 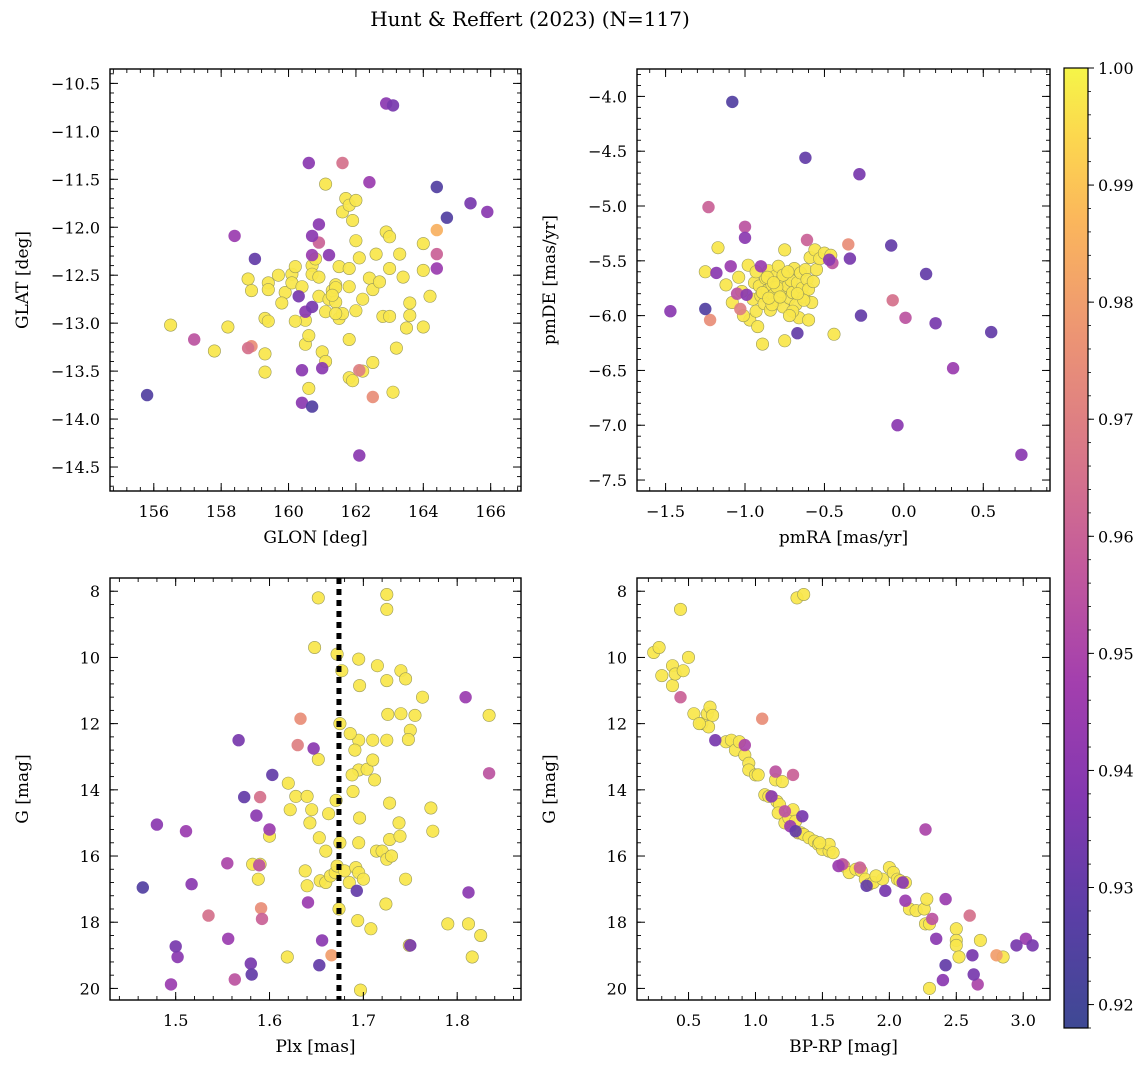 What do you see at coordinates (1116, 888) in the screenshot?
I see `colorbar-tick-label: 0.93` at bounding box center [1116, 888].